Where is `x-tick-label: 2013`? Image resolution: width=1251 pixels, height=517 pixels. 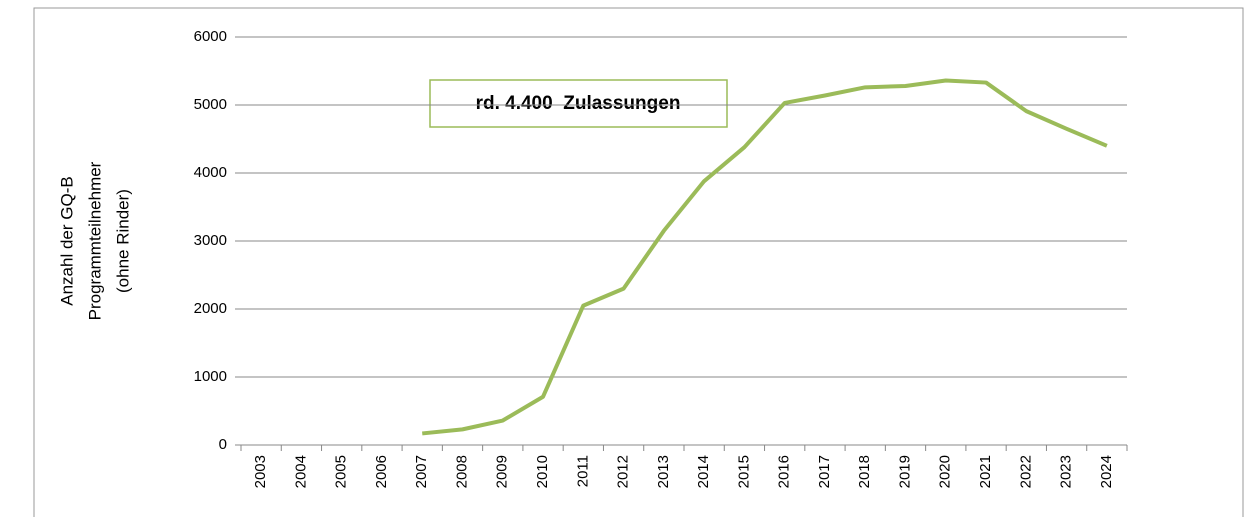
x-tick-label: 2013 is located at coordinates (663, 471).